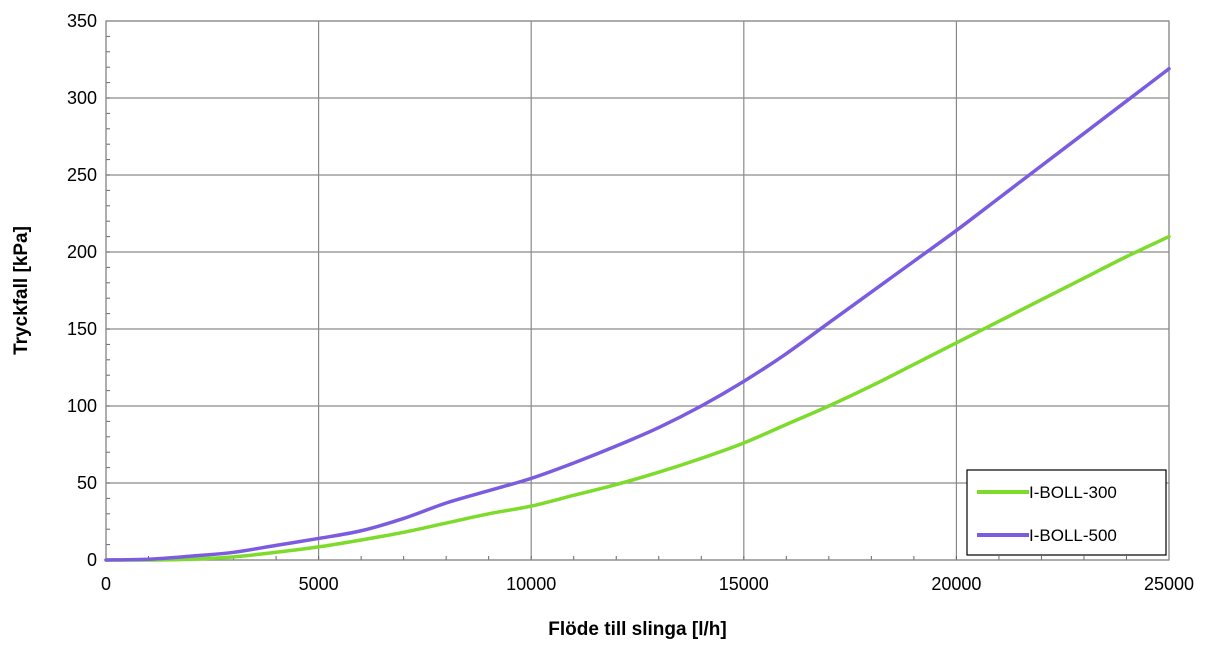  I want to click on y-tick-label: 300, so click(82, 98).